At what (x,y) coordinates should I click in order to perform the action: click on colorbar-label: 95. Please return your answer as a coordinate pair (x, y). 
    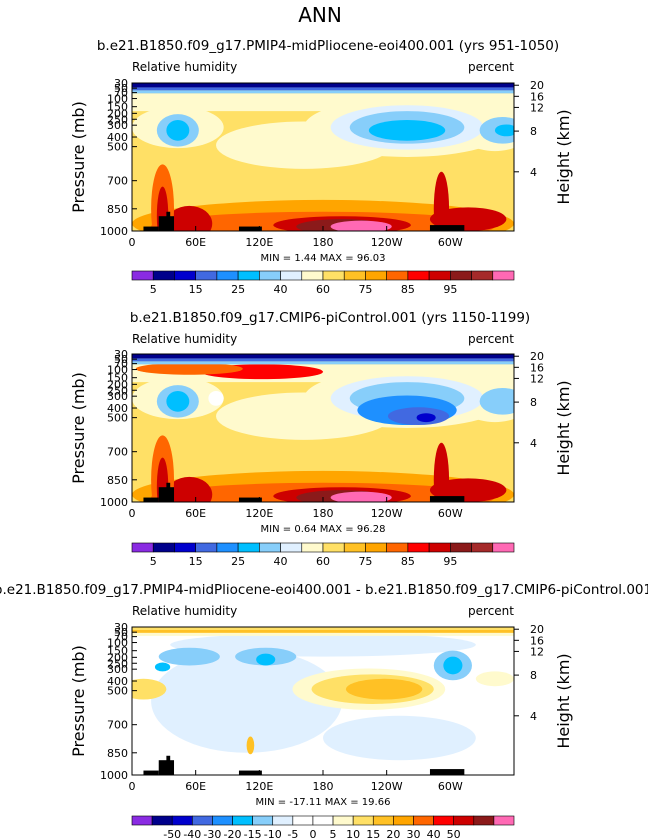
    Looking at the image, I should click on (450, 561).